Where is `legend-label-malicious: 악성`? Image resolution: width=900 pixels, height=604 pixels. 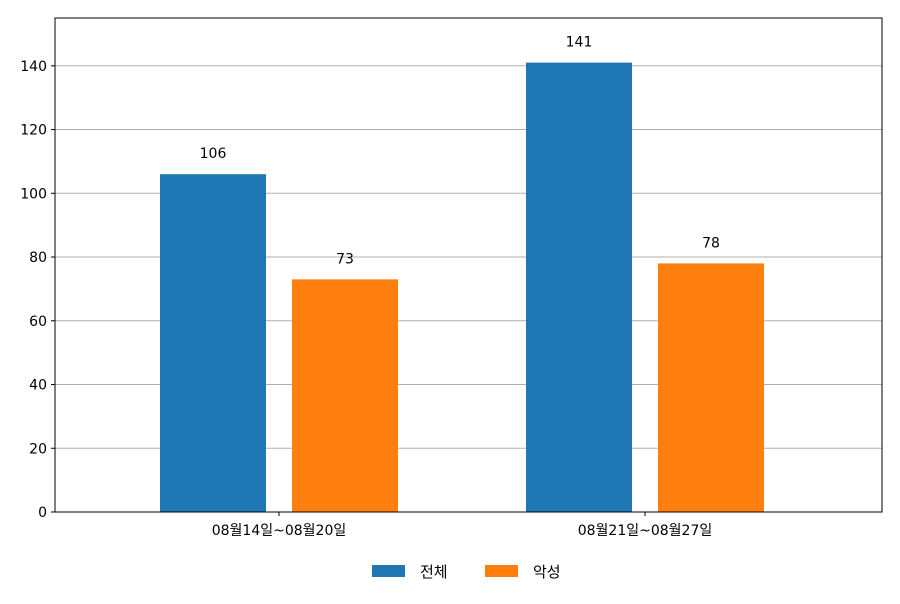
legend-label-malicious: 악성 is located at coordinates (547, 572).